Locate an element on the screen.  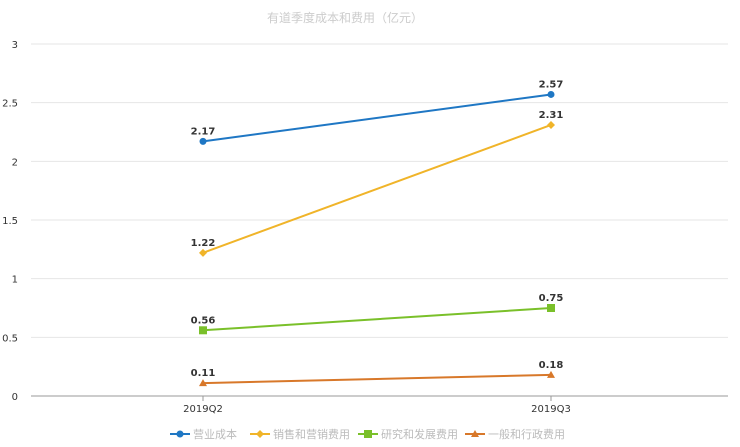
x-axis-ticks: 2019Q2 2019Q3 is located at coordinates (377, 405).